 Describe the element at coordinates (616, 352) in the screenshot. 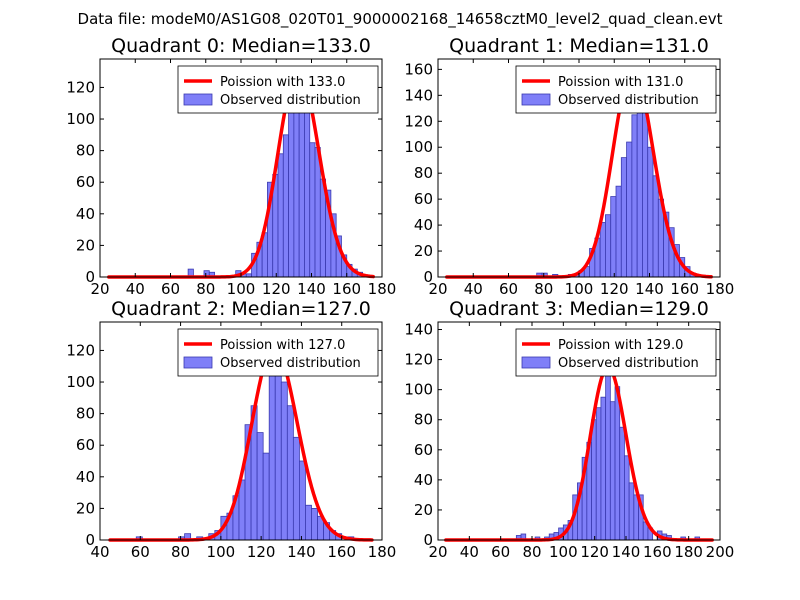

I see `legend: Poission with 129.0 Observed distribution` at that location.